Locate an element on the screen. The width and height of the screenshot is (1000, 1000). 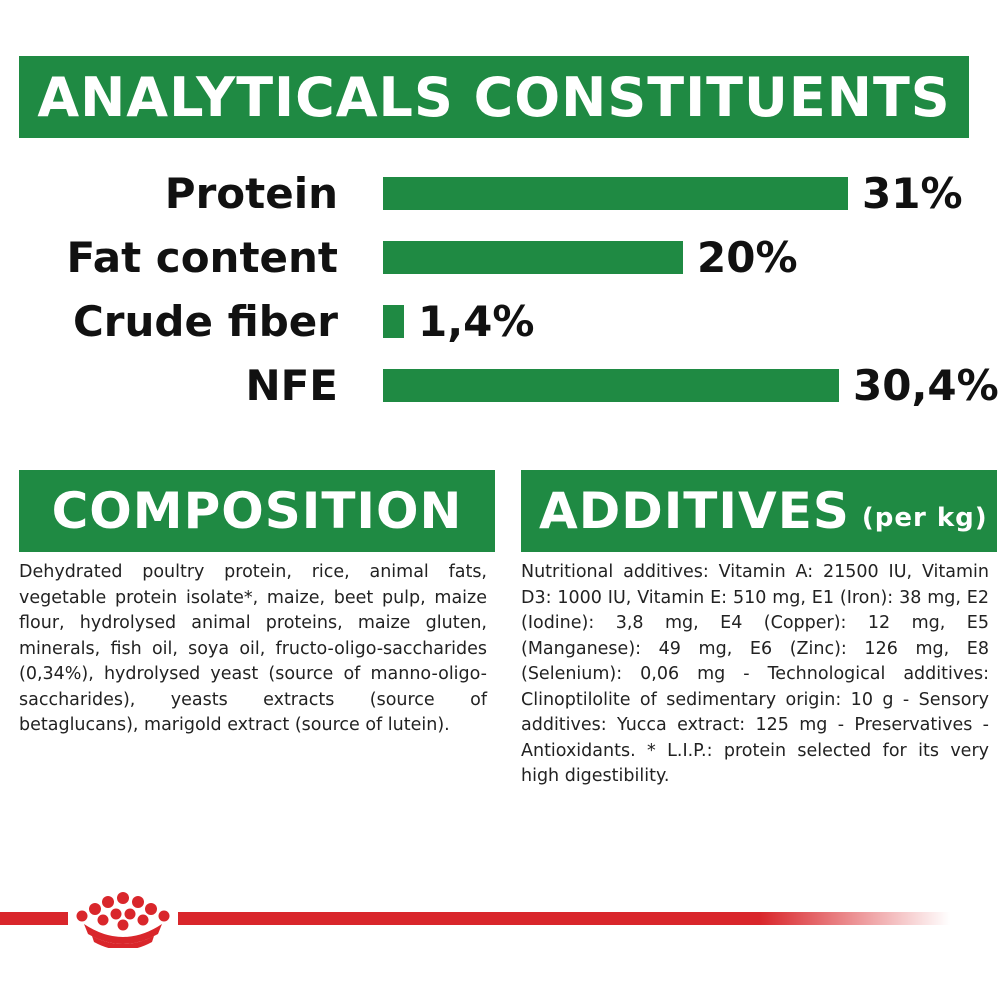
composition-title: COMPOSITION is located at coordinates (257, 511).